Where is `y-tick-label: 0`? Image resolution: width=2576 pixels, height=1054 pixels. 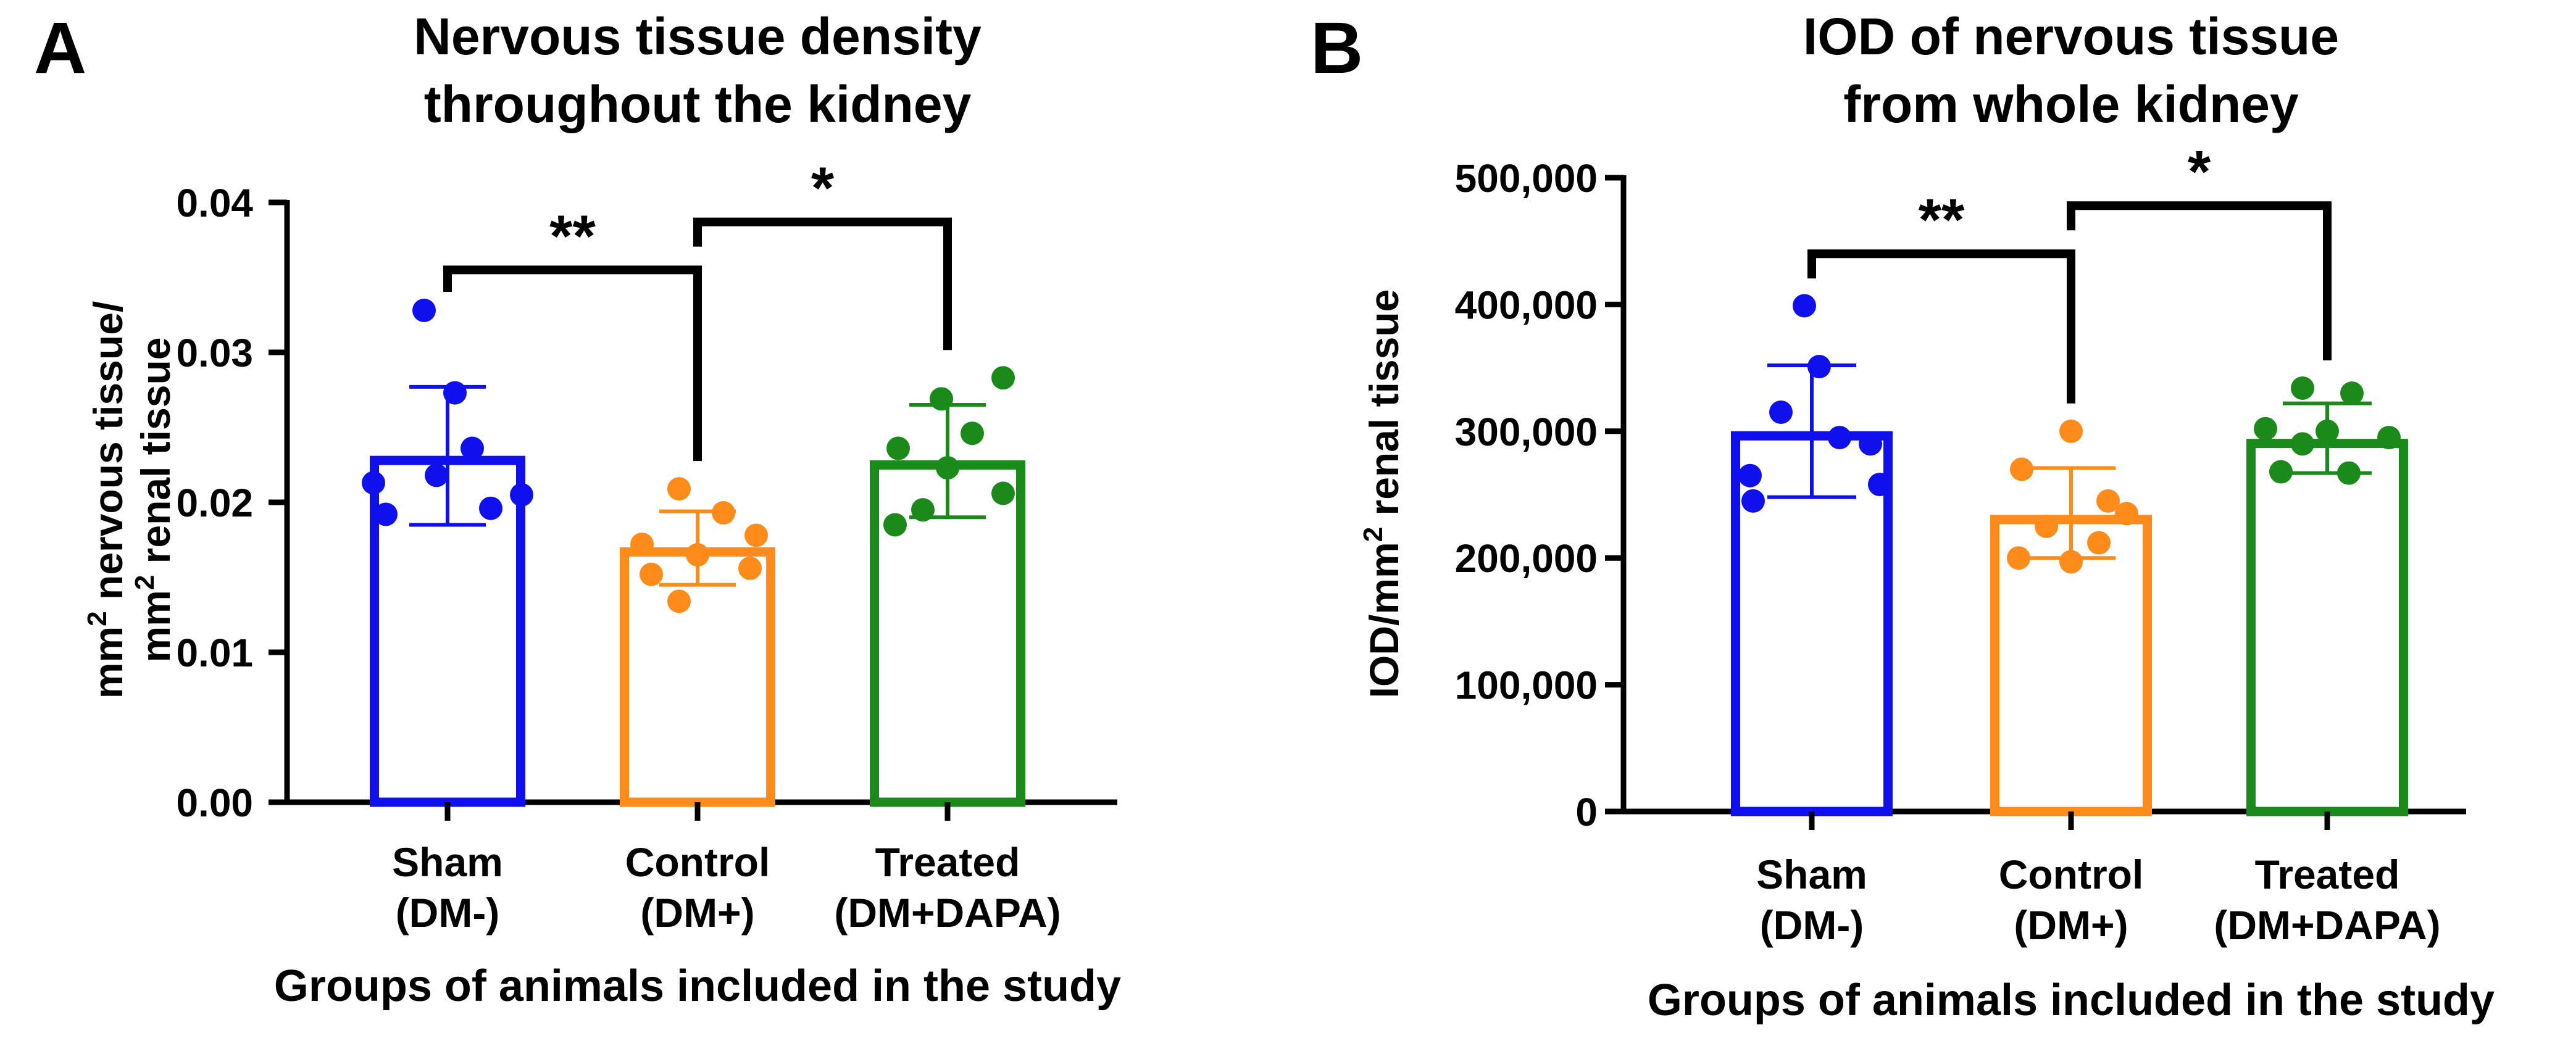 y-tick-label: 0 is located at coordinates (1586, 812).